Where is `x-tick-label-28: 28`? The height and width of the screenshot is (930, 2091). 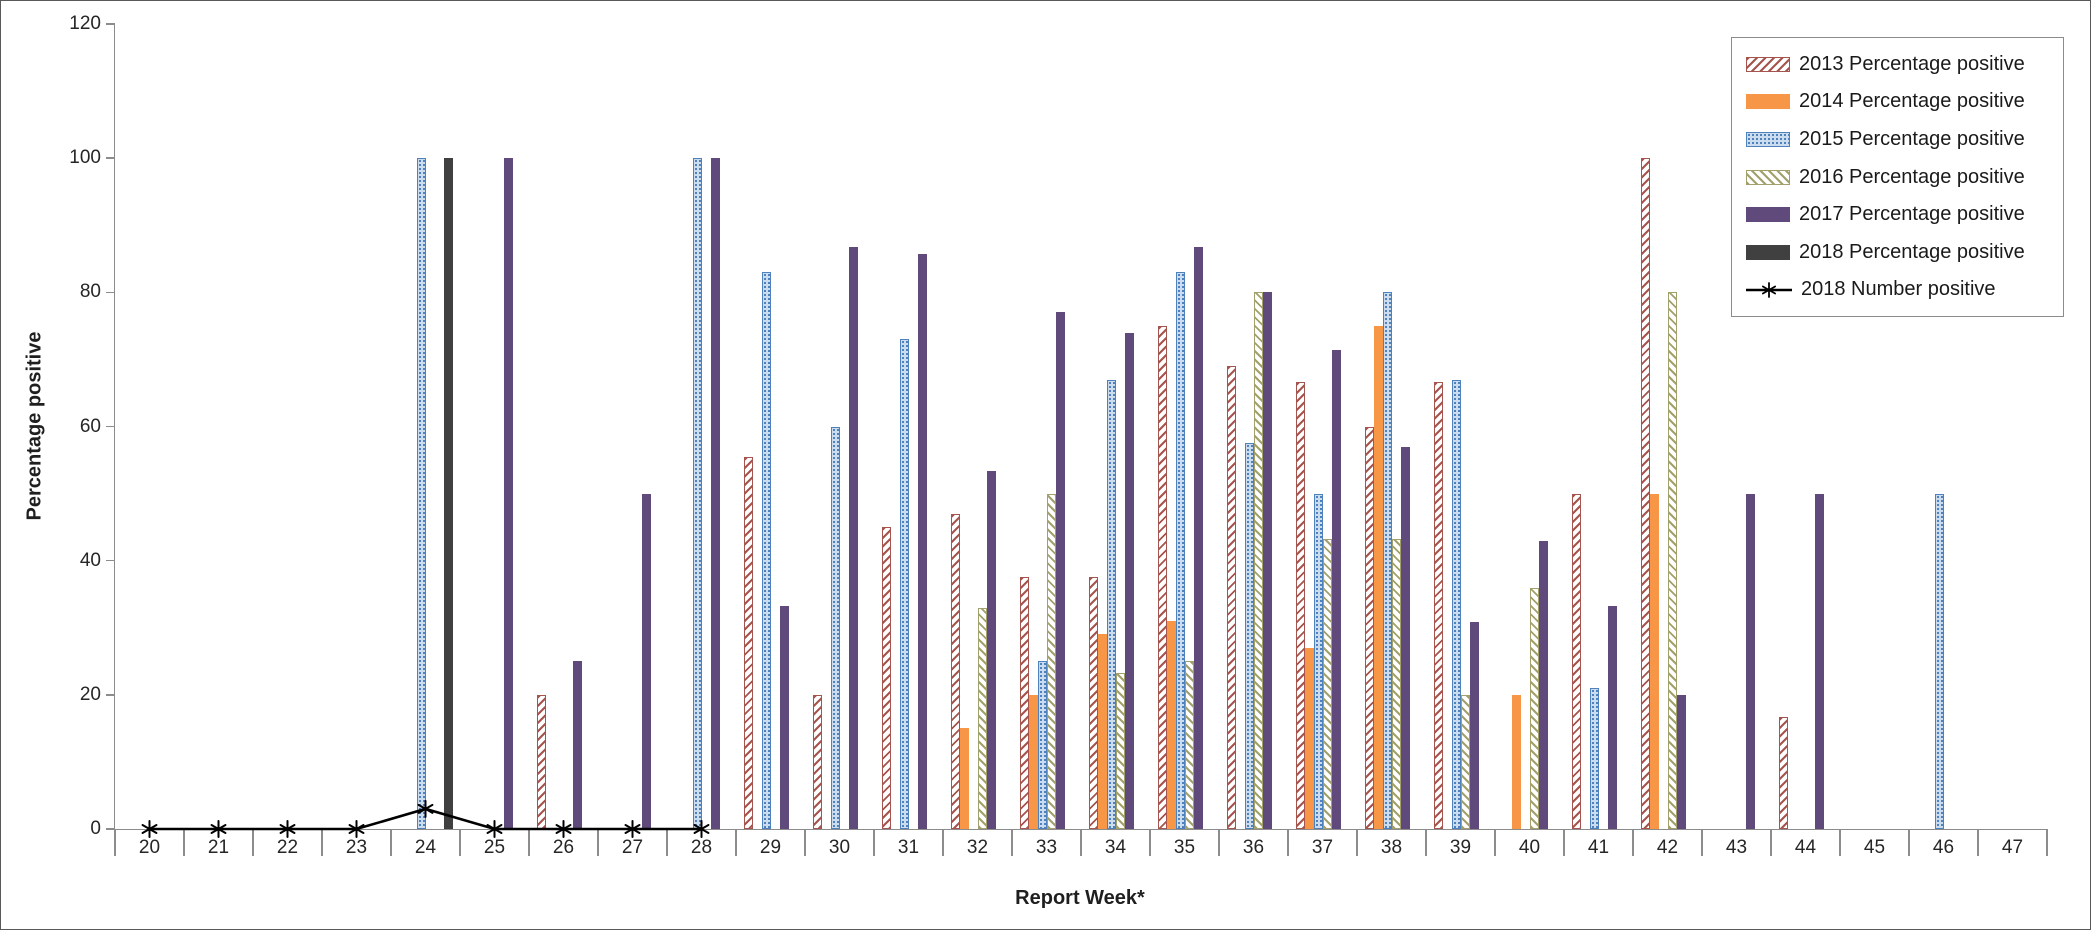
x-tick-label-28: 28 is located at coordinates (701, 847).